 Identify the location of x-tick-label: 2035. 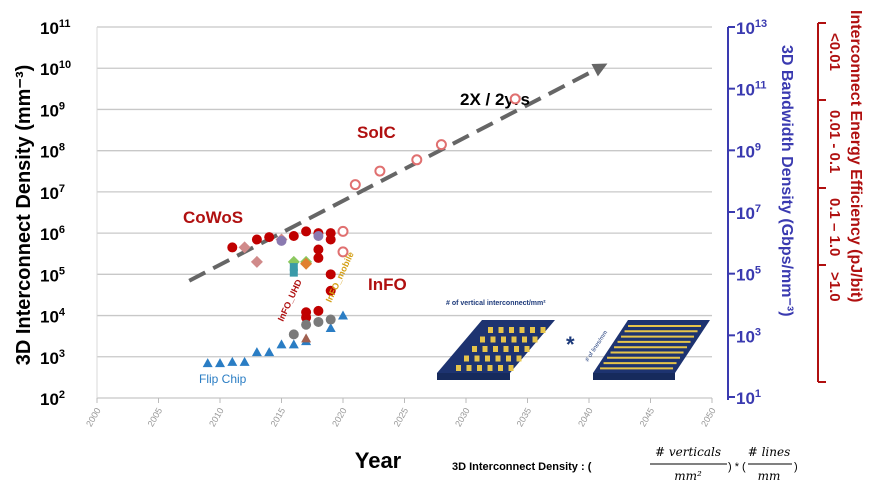
(524, 417).